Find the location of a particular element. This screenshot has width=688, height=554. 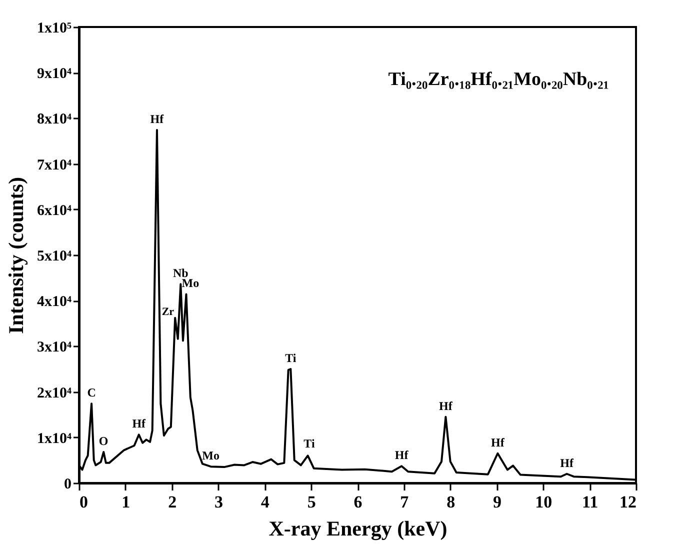

y-tick-label: 6x10⁴ is located at coordinates (54, 210).